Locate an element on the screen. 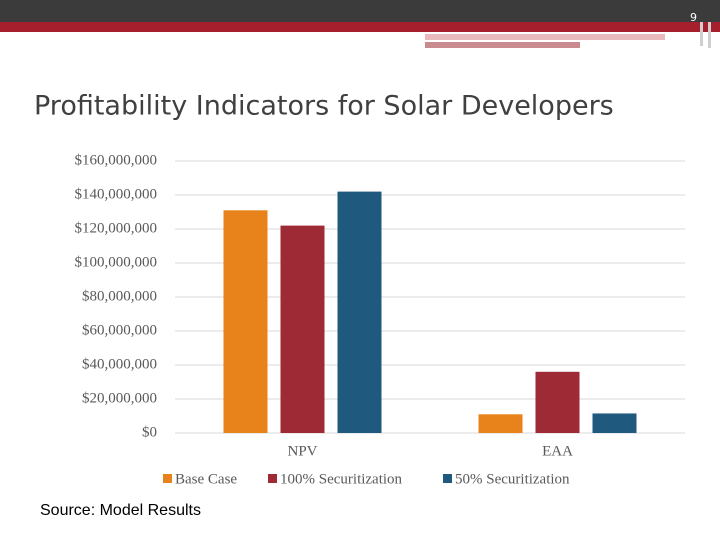 The height and width of the screenshot is (540, 720). source-note: Source: Model Results is located at coordinates (120, 510).